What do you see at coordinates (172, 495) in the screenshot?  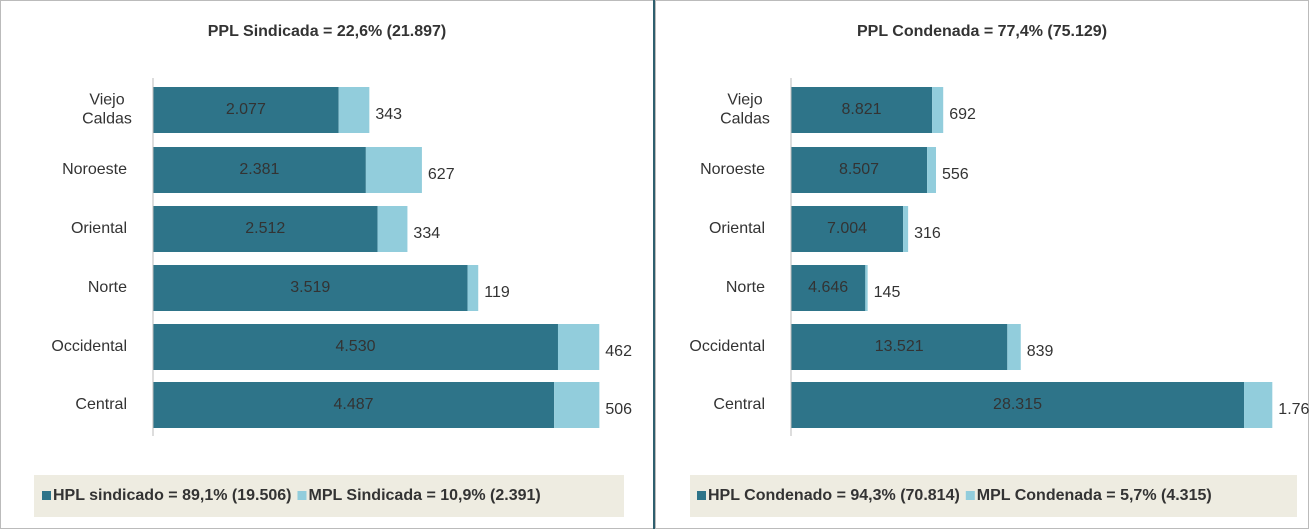 I see `legend-label: HPL sindicado = 89,1% (19.506)` at bounding box center [172, 495].